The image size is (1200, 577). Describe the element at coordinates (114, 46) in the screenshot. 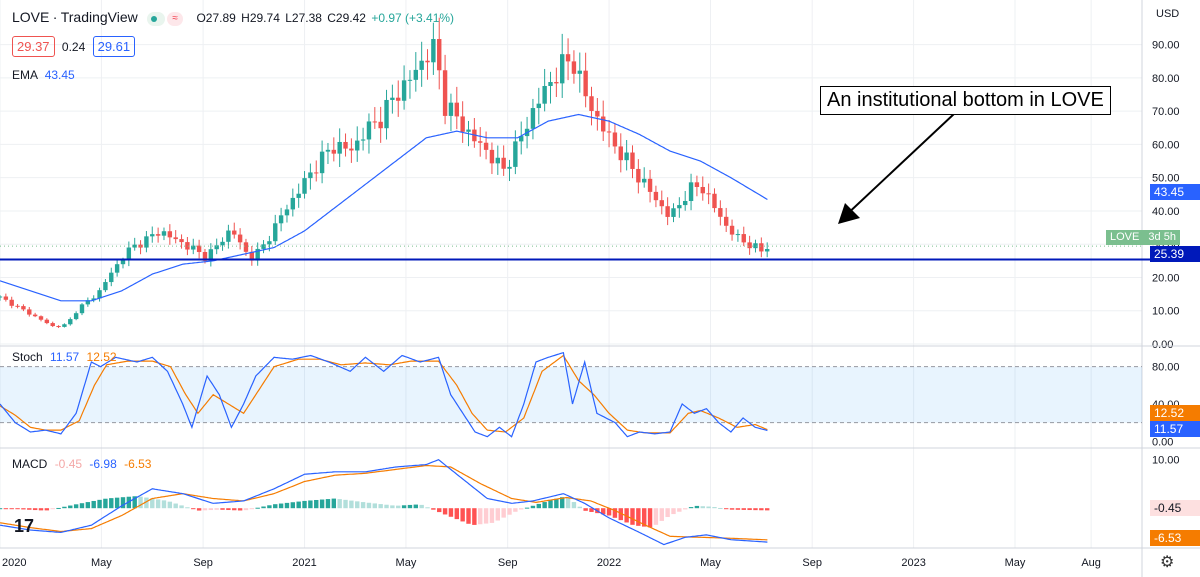

I see `buy-button: 29.61` at that location.